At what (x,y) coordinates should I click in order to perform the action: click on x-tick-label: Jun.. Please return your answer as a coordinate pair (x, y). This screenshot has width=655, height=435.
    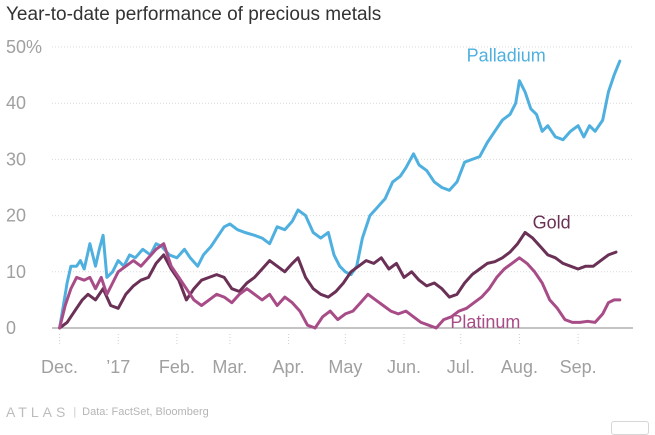
    Looking at the image, I should click on (404, 367).